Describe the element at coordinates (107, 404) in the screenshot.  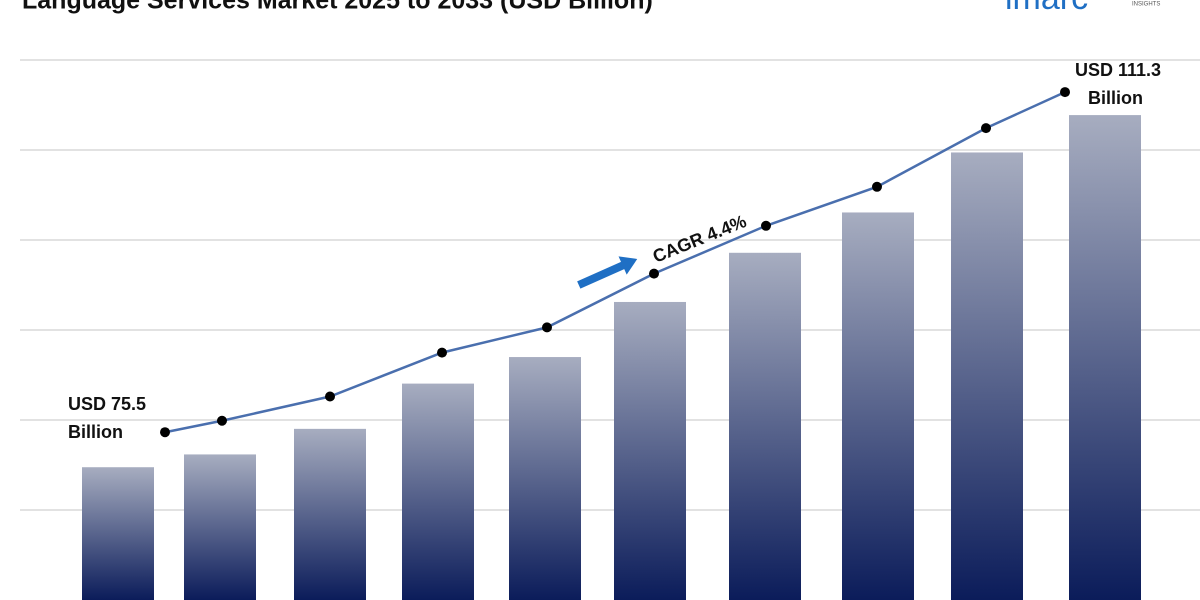
I see `annotation: USD 75.5` at that location.